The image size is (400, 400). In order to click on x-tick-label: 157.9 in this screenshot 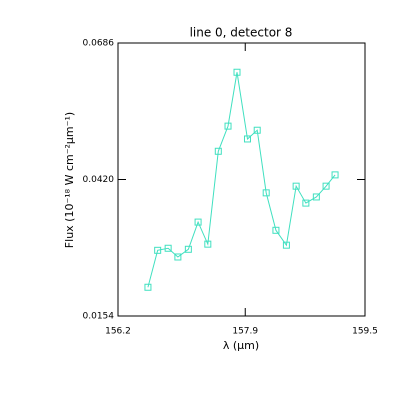, I will do `click(245, 332)`.